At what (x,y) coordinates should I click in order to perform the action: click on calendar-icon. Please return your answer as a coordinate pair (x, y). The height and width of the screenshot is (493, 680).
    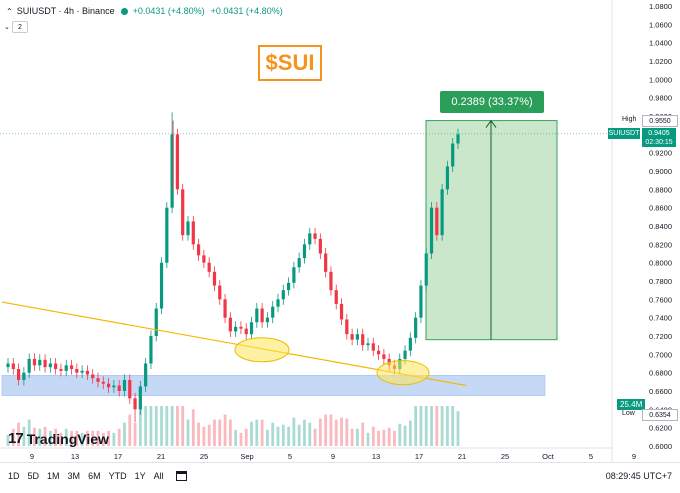
    Looking at the image, I should click on (181, 476).